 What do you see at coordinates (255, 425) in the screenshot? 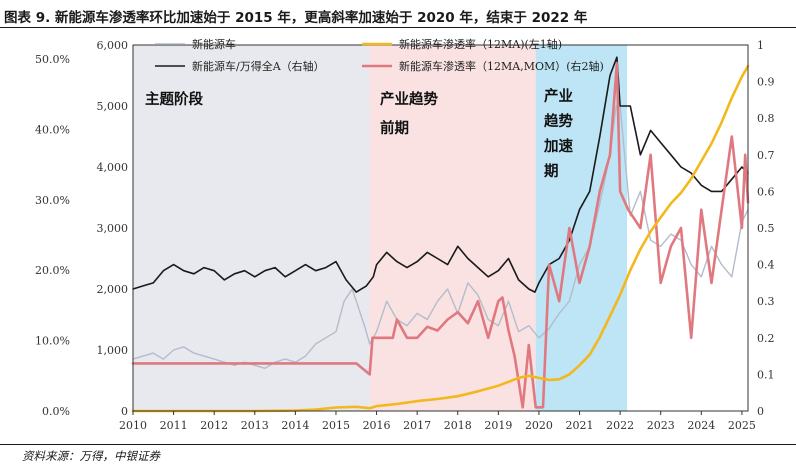
I see `x-tick-label: 2013` at bounding box center [255, 425].